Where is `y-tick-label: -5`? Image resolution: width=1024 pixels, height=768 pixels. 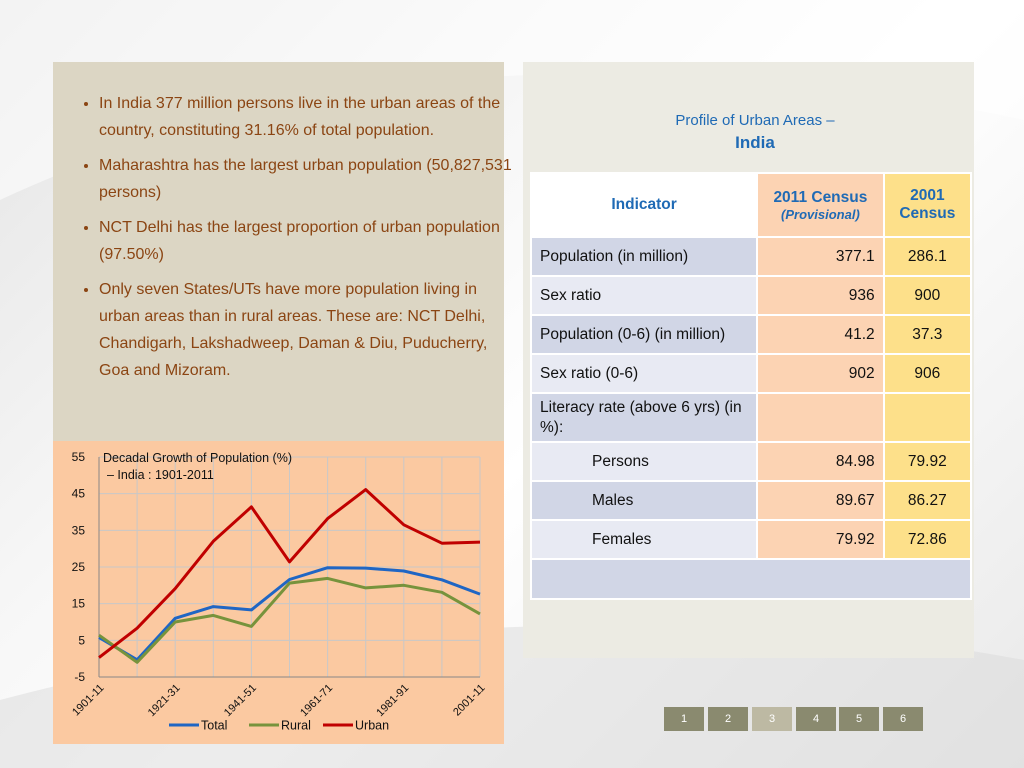
y-tick-label: -5 is located at coordinates (79, 677).